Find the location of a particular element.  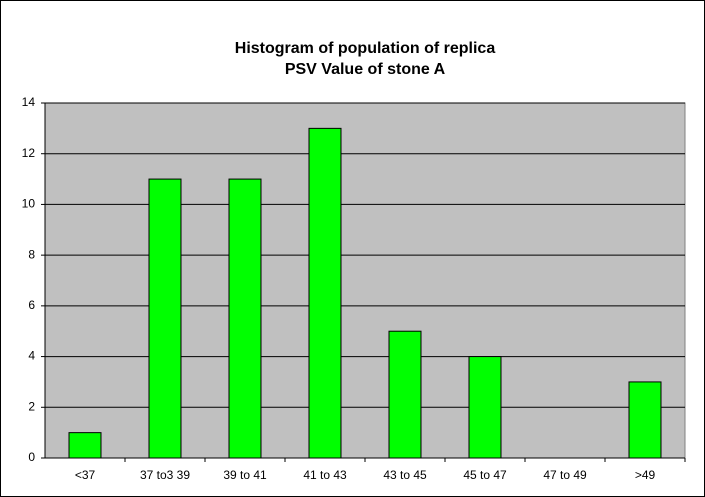

y-tick-label: 8 is located at coordinates (31, 254).